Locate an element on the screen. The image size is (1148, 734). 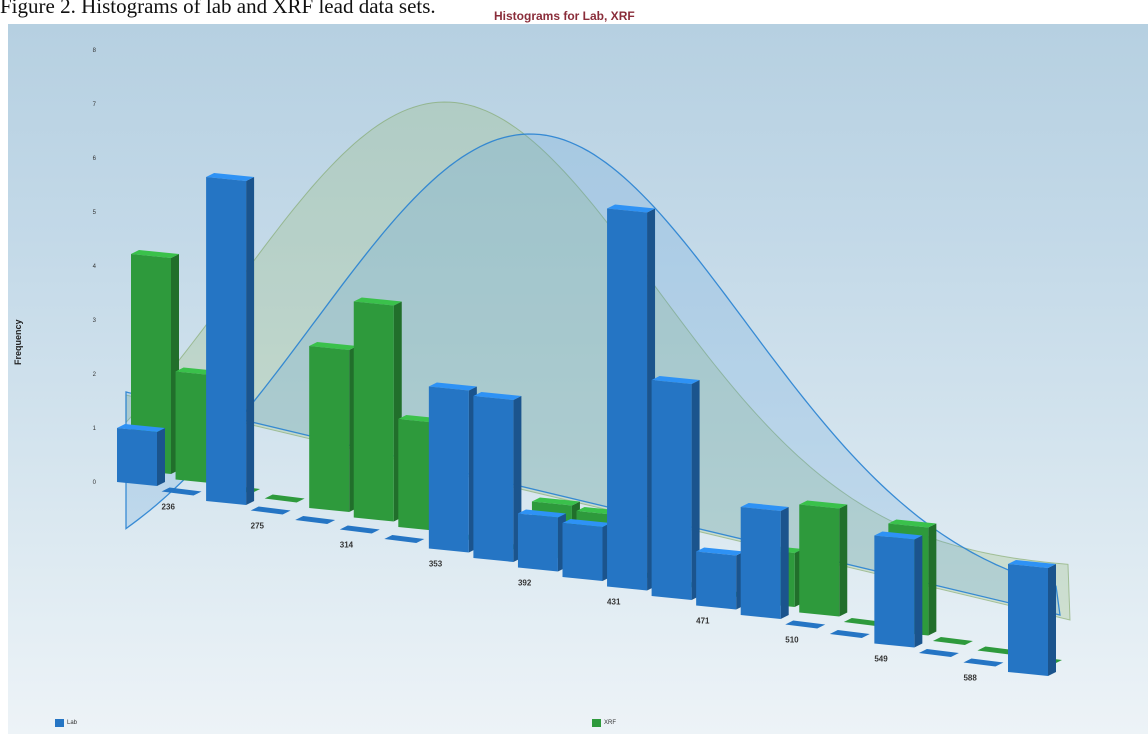
x-tick-label: 236 is located at coordinates (169, 507).